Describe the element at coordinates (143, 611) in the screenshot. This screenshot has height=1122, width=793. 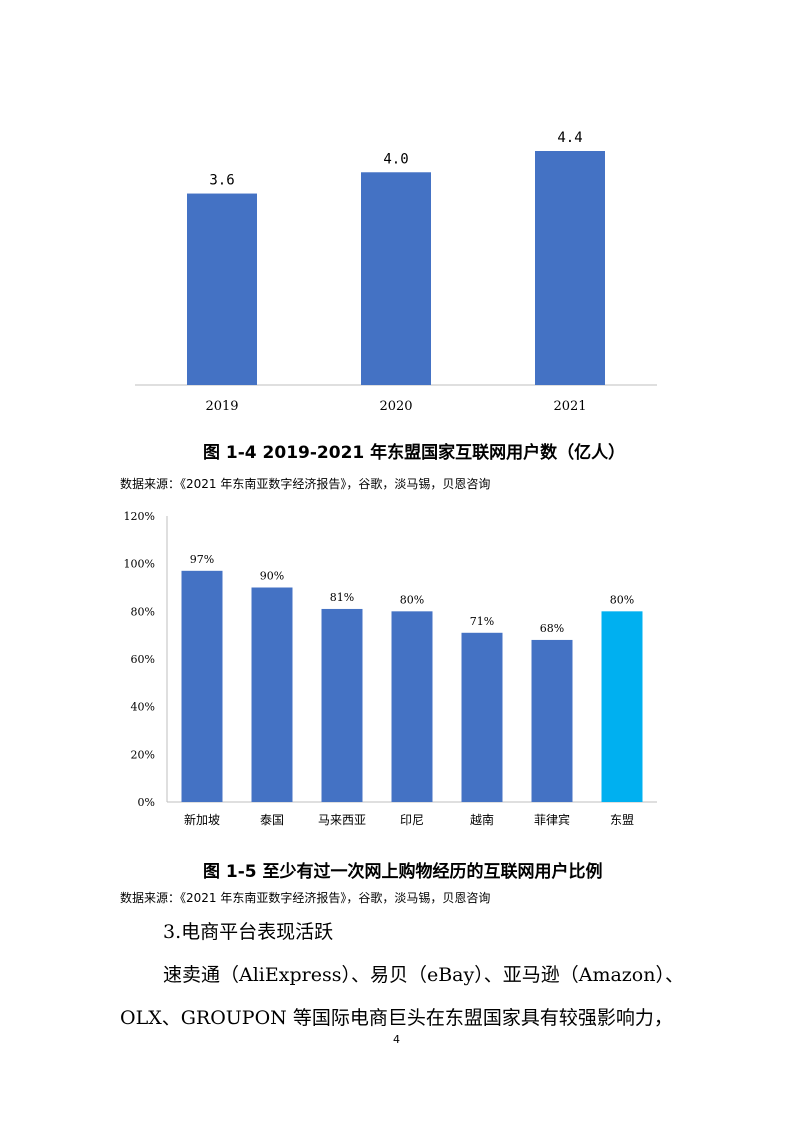
I see `y-tick-label-80%: 80%` at that location.